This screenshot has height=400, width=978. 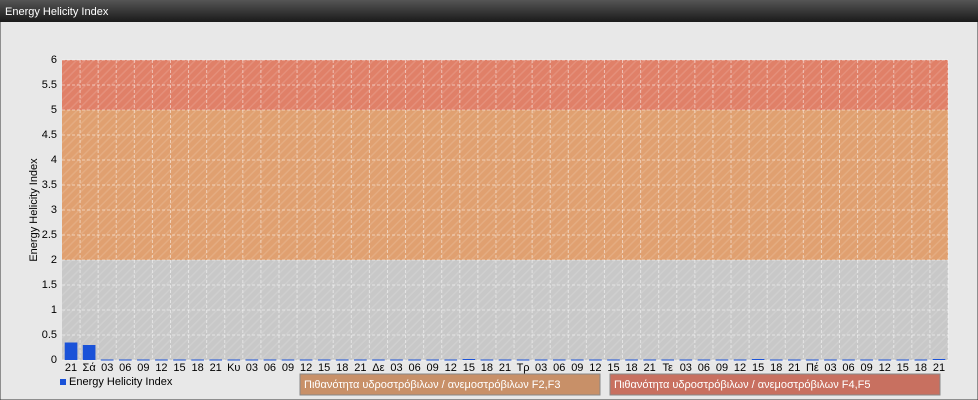 What do you see at coordinates (49, 85) in the screenshot?
I see `y-tick-label: 5.5` at bounding box center [49, 85].